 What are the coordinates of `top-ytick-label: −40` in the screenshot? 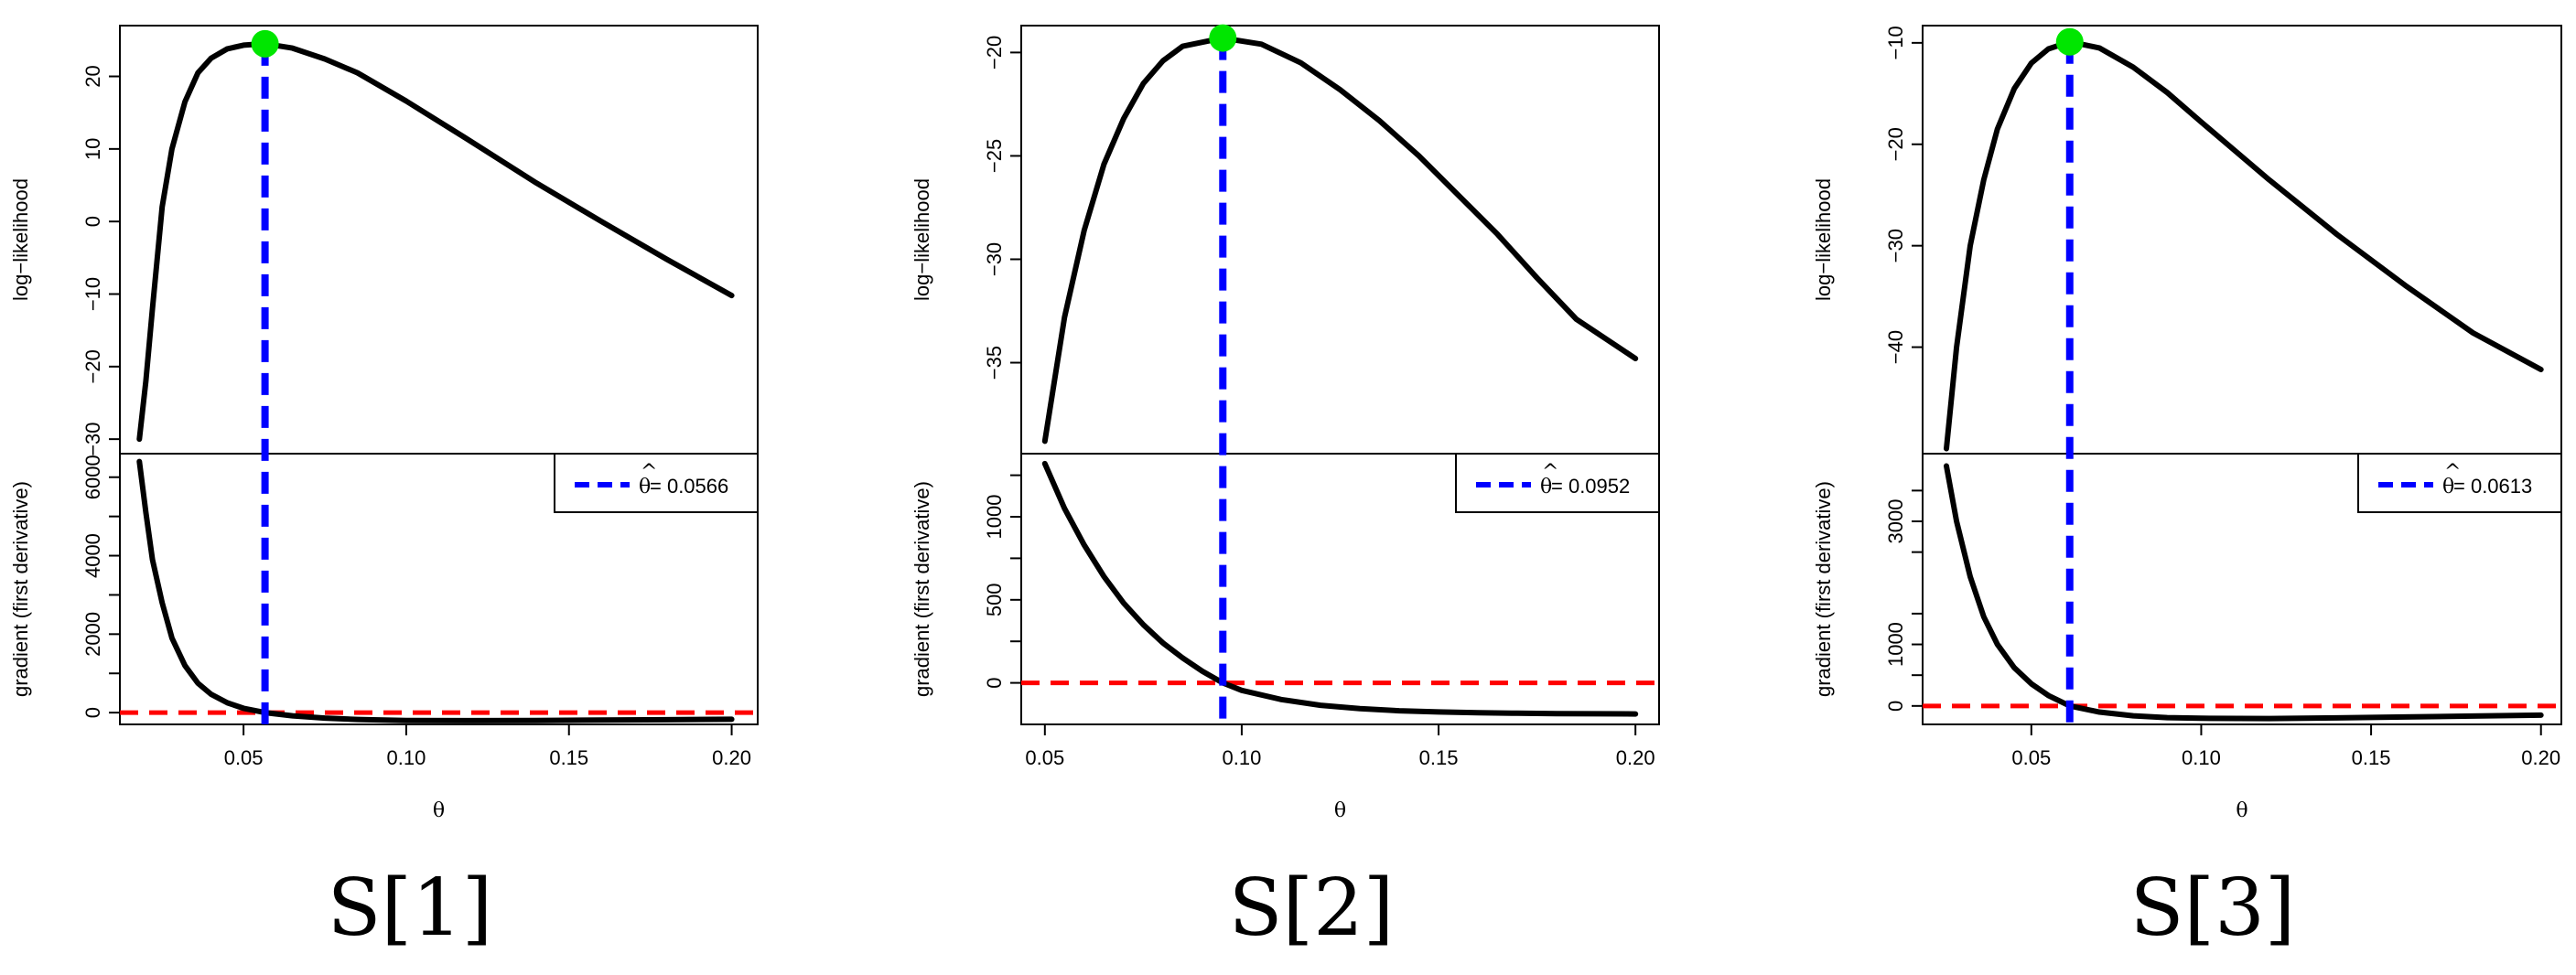 It's located at (1895, 347).